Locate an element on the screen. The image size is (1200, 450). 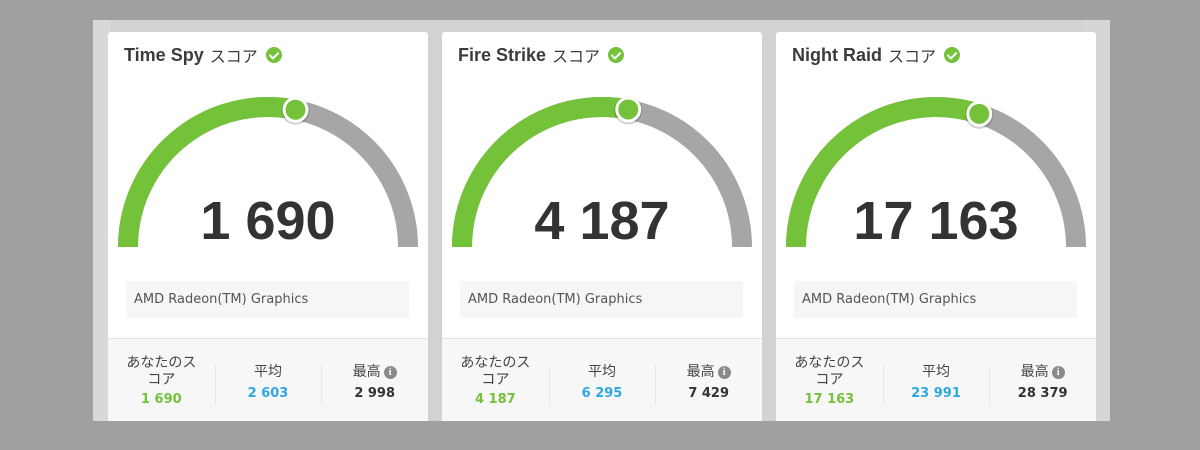
your-score-value: 4 187 is located at coordinates (495, 399).